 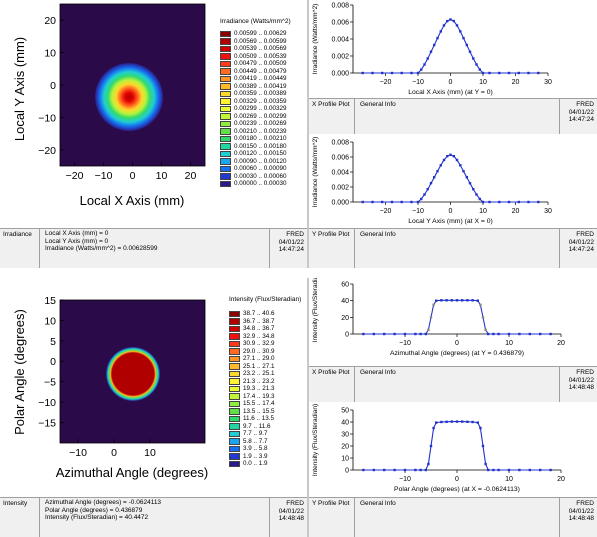 What do you see at coordinates (260, 109) in the screenshot?
I see `irradiance-legend-label: 0.00299 .. 0.00329` at bounding box center [260, 109].